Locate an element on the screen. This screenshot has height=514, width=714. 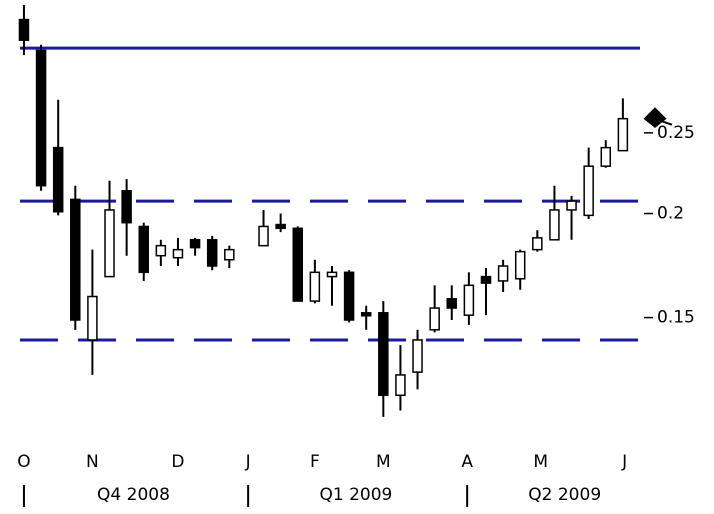
x-tick-label: D is located at coordinates (177, 462).